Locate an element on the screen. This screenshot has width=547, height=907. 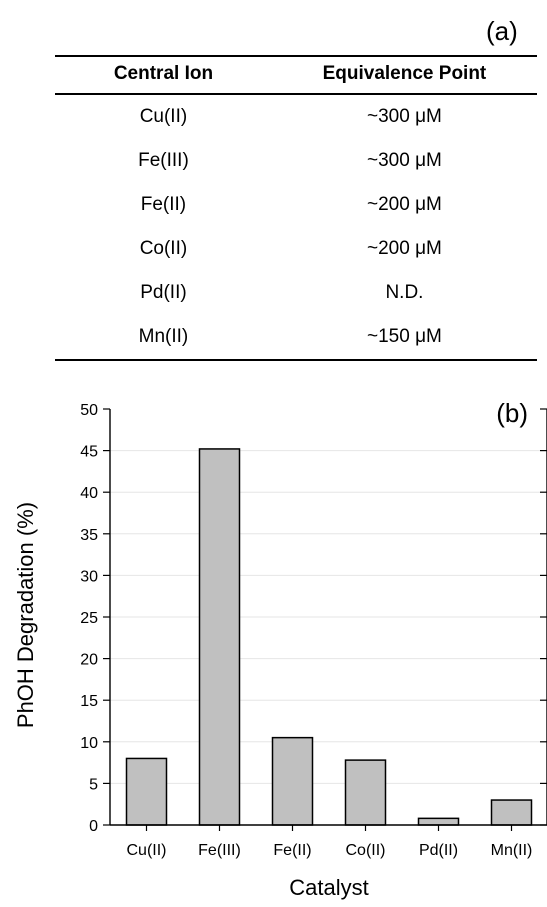
y-tick-label: 35 is located at coordinates (89, 535).